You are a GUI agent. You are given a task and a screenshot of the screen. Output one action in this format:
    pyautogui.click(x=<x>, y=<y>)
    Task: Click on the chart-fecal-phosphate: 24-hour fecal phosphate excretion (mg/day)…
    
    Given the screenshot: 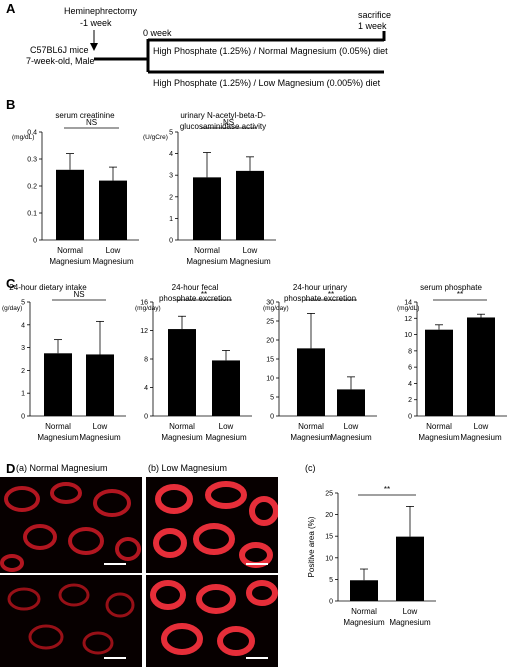 What is the action you would take?
    pyautogui.click(x=193, y=362)
    